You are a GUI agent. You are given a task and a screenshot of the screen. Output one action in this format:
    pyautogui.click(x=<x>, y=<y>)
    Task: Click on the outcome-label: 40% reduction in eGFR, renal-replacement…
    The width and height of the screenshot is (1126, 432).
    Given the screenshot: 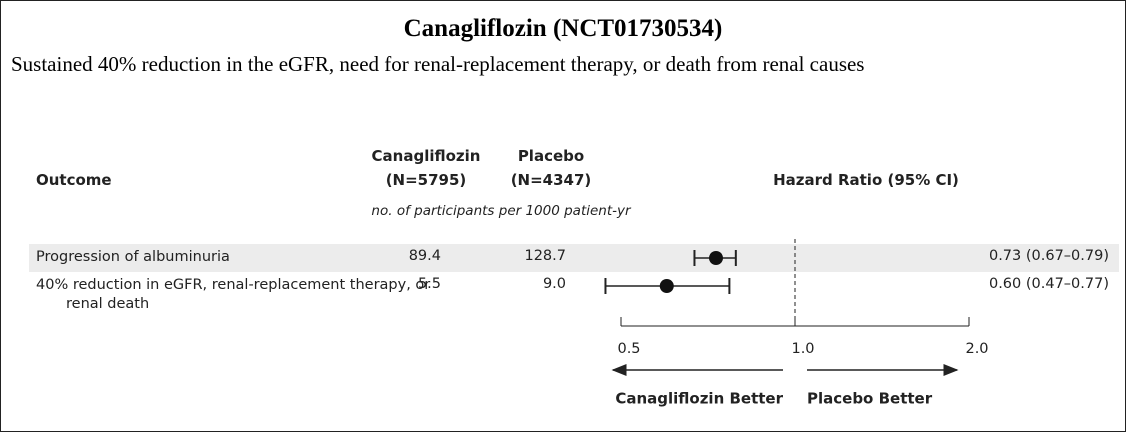 What is the action you would take?
    pyautogui.click(x=233, y=294)
    